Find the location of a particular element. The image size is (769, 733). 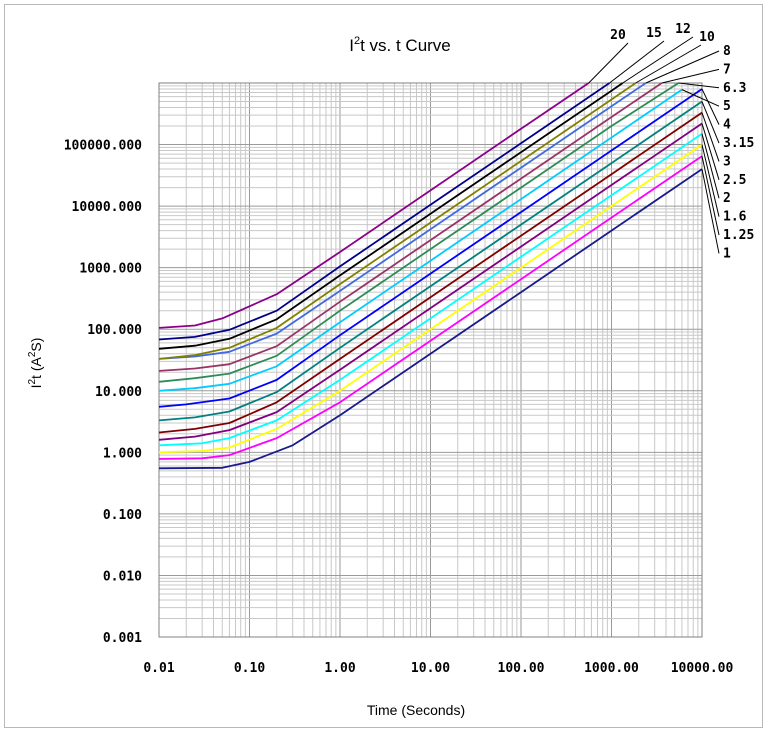

series-label-8: 8 is located at coordinates (727, 51).